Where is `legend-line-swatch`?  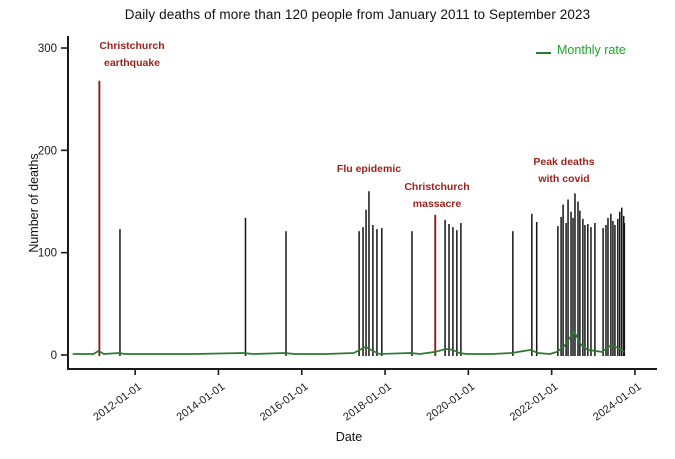
legend-line-swatch is located at coordinates (543, 53).